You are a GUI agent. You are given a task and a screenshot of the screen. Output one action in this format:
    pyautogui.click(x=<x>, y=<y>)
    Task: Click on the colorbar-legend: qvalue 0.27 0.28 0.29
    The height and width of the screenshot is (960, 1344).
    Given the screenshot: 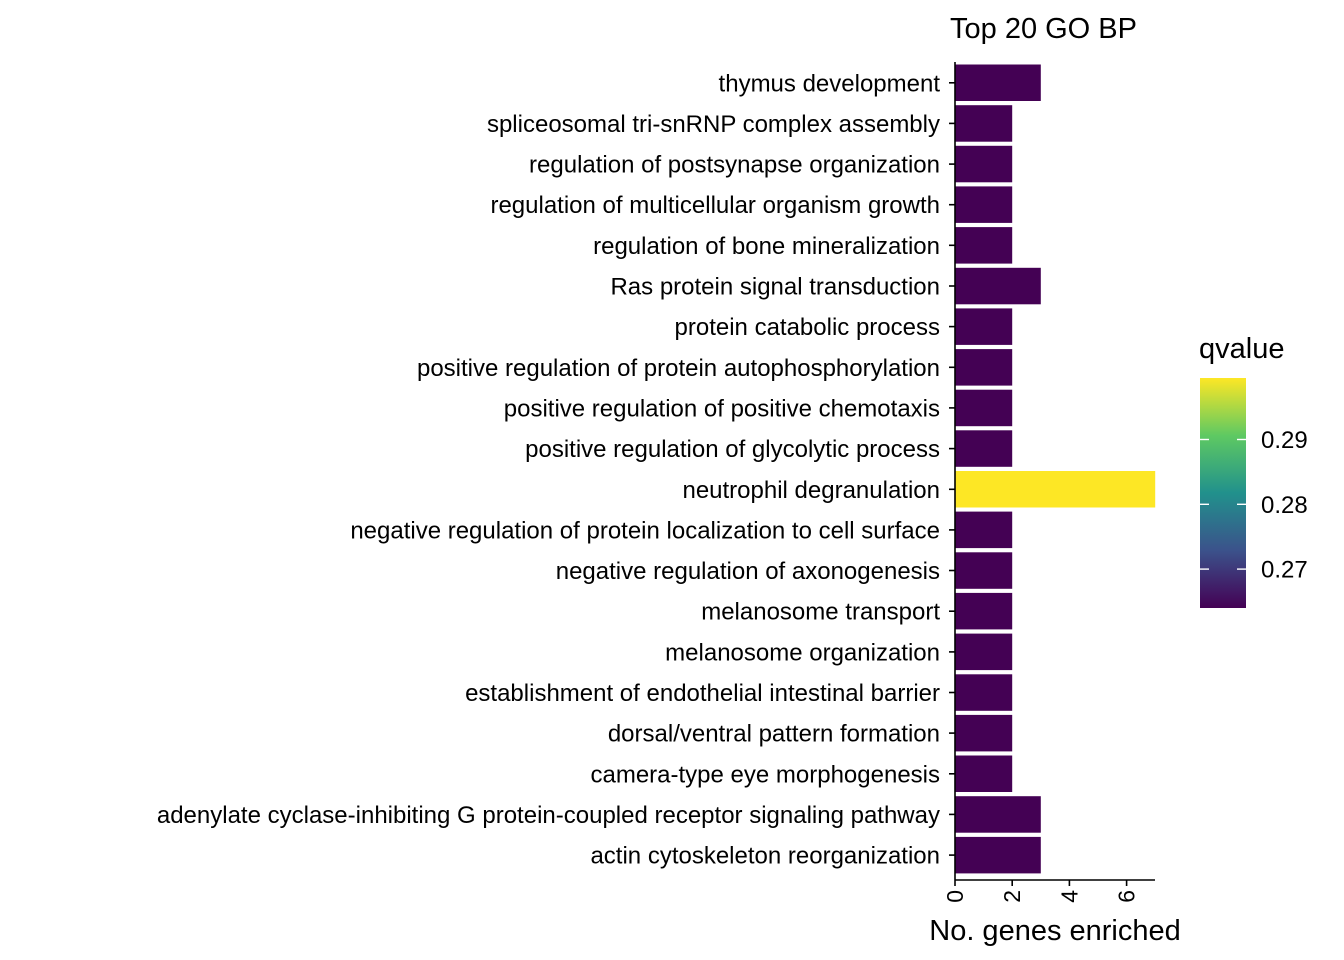 What is the action you would take?
    pyautogui.click(x=1253, y=470)
    